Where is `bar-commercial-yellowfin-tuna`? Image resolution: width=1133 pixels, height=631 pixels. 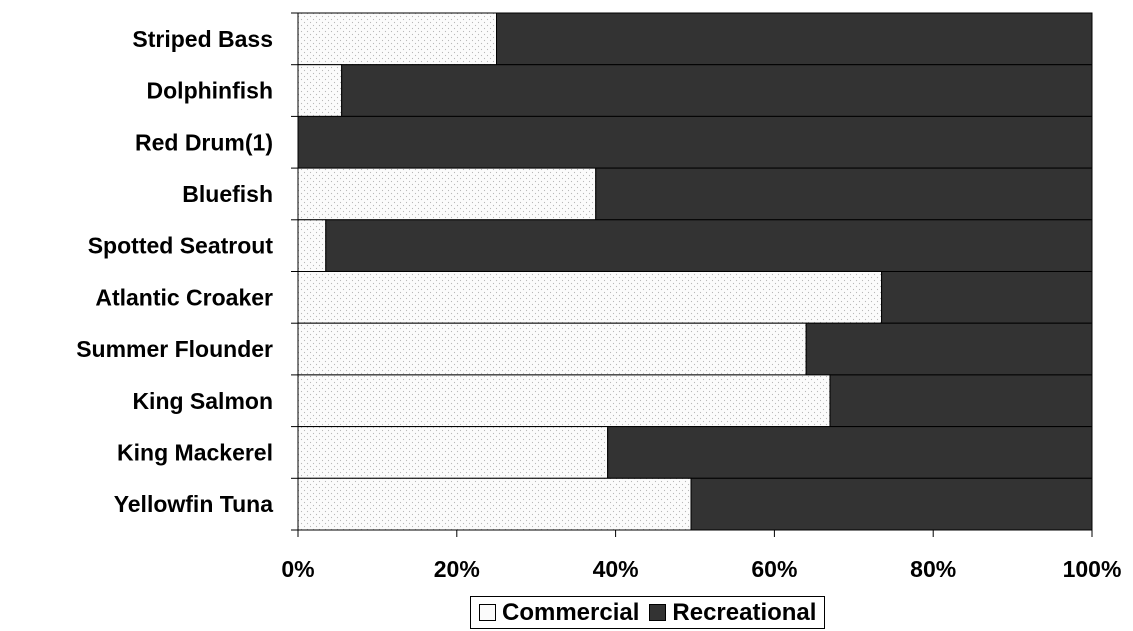
bar-commercial-yellowfin-tuna is located at coordinates (494, 504).